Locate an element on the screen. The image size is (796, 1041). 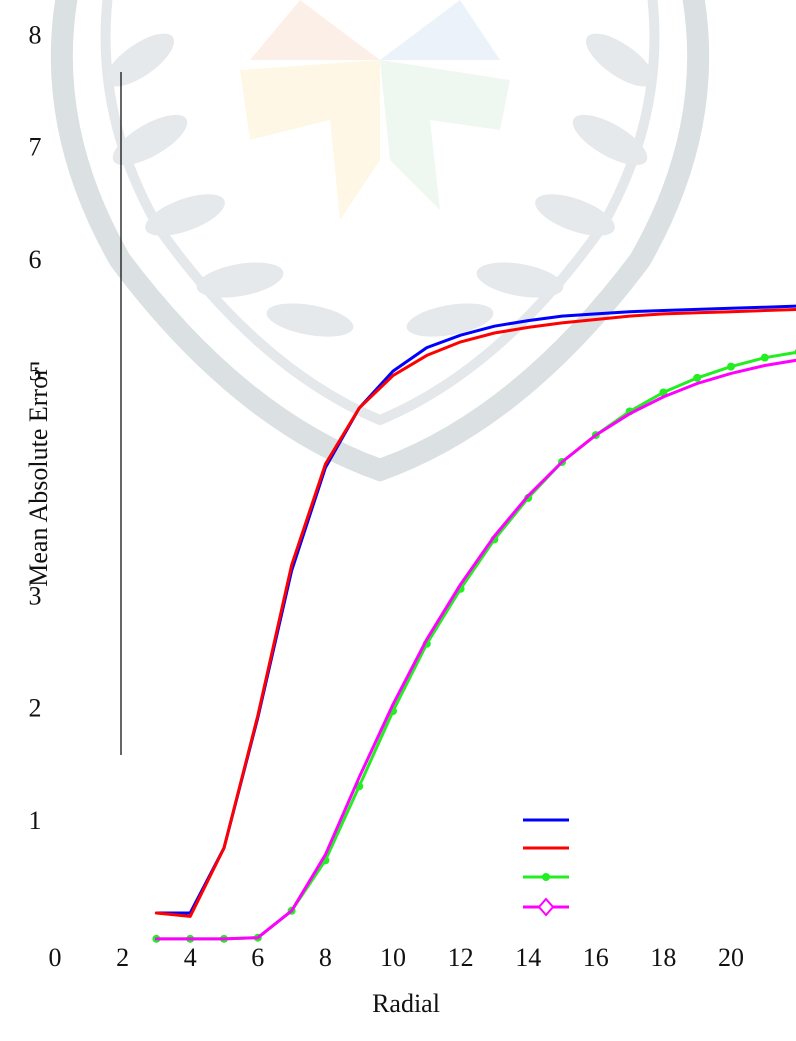
y-tick-label: 1 is located at coordinates (35, 820).